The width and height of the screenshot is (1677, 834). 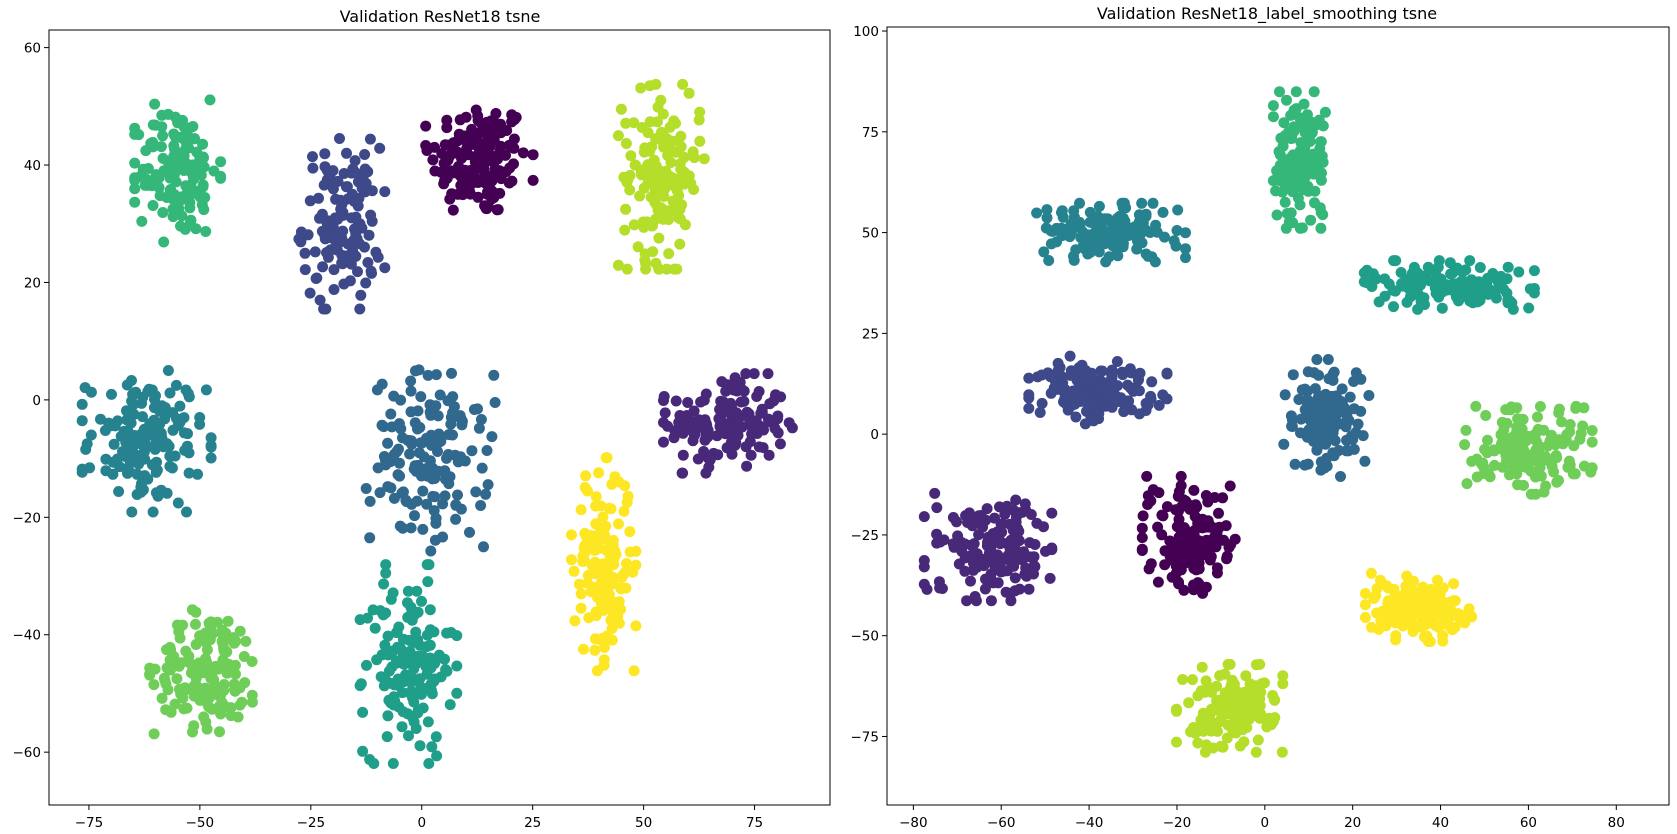 I want to click on chart-title-resnet18-label-smoothing: Validation ResNet18_label_smoothing tsne, so click(x=1267, y=14).